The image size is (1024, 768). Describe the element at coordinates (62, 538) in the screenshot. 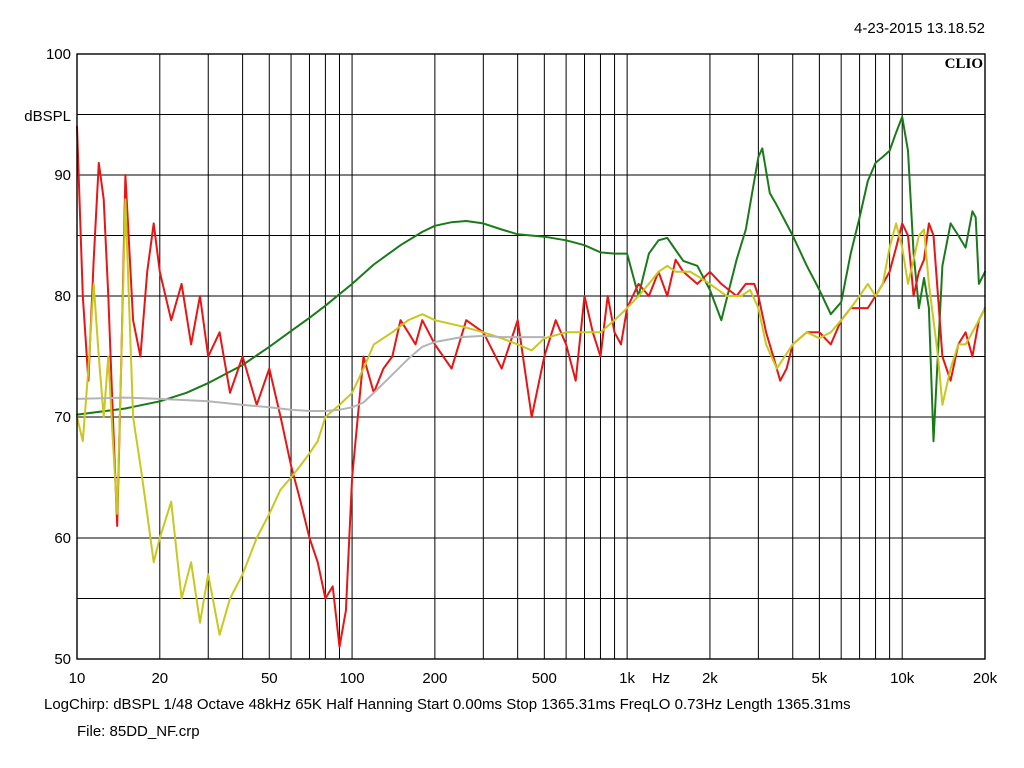

I see `y-tick-label: 60` at that location.